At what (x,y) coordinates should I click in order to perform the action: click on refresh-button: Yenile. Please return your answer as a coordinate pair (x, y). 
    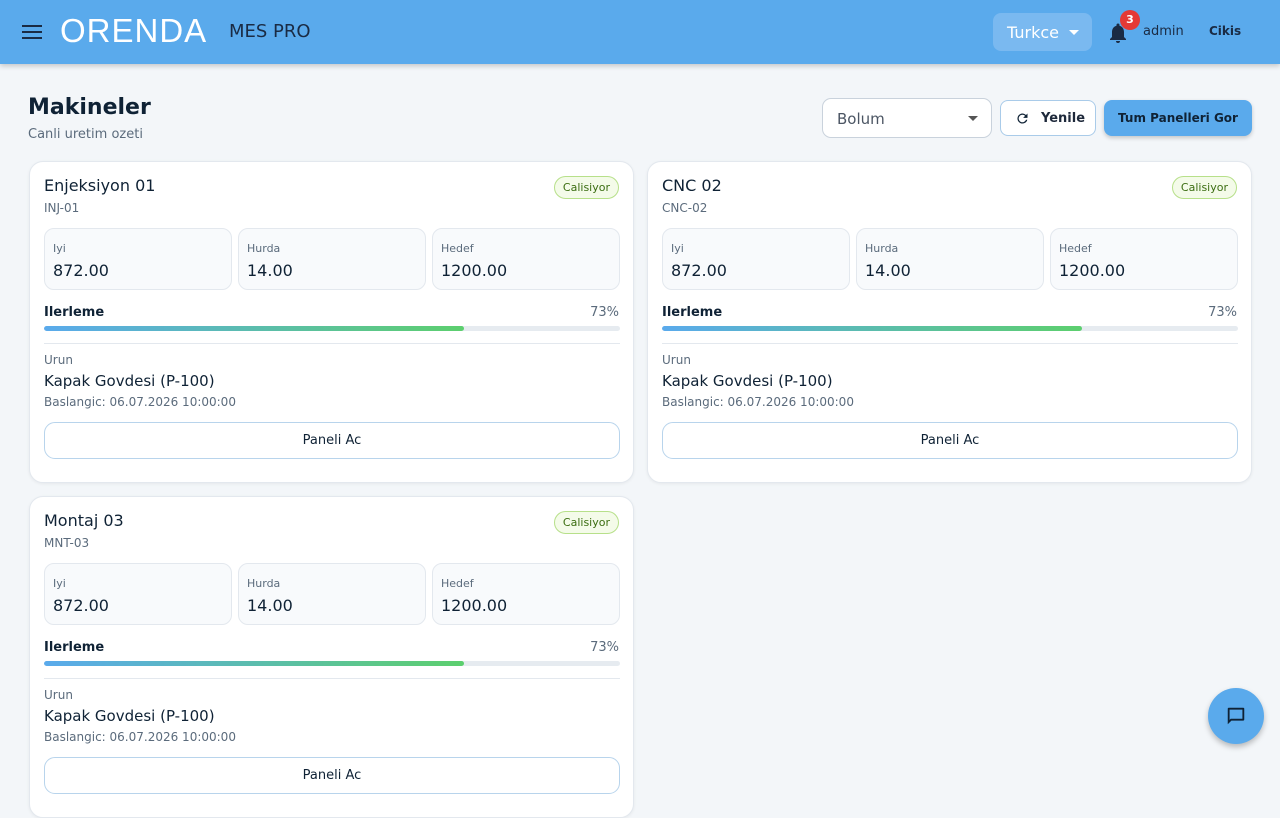
    Looking at the image, I should click on (1048, 118).